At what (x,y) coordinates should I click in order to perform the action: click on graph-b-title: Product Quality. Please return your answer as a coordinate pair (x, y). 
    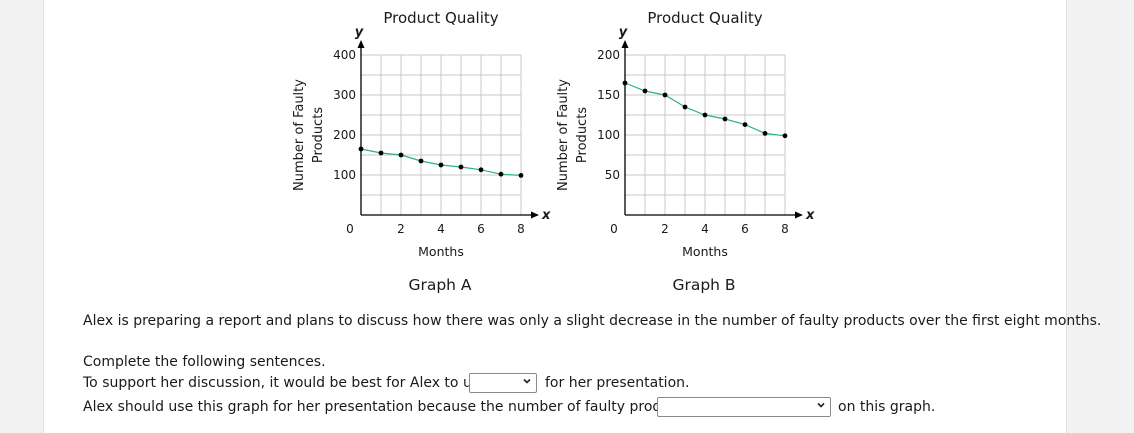
    Looking at the image, I should click on (704, 18).